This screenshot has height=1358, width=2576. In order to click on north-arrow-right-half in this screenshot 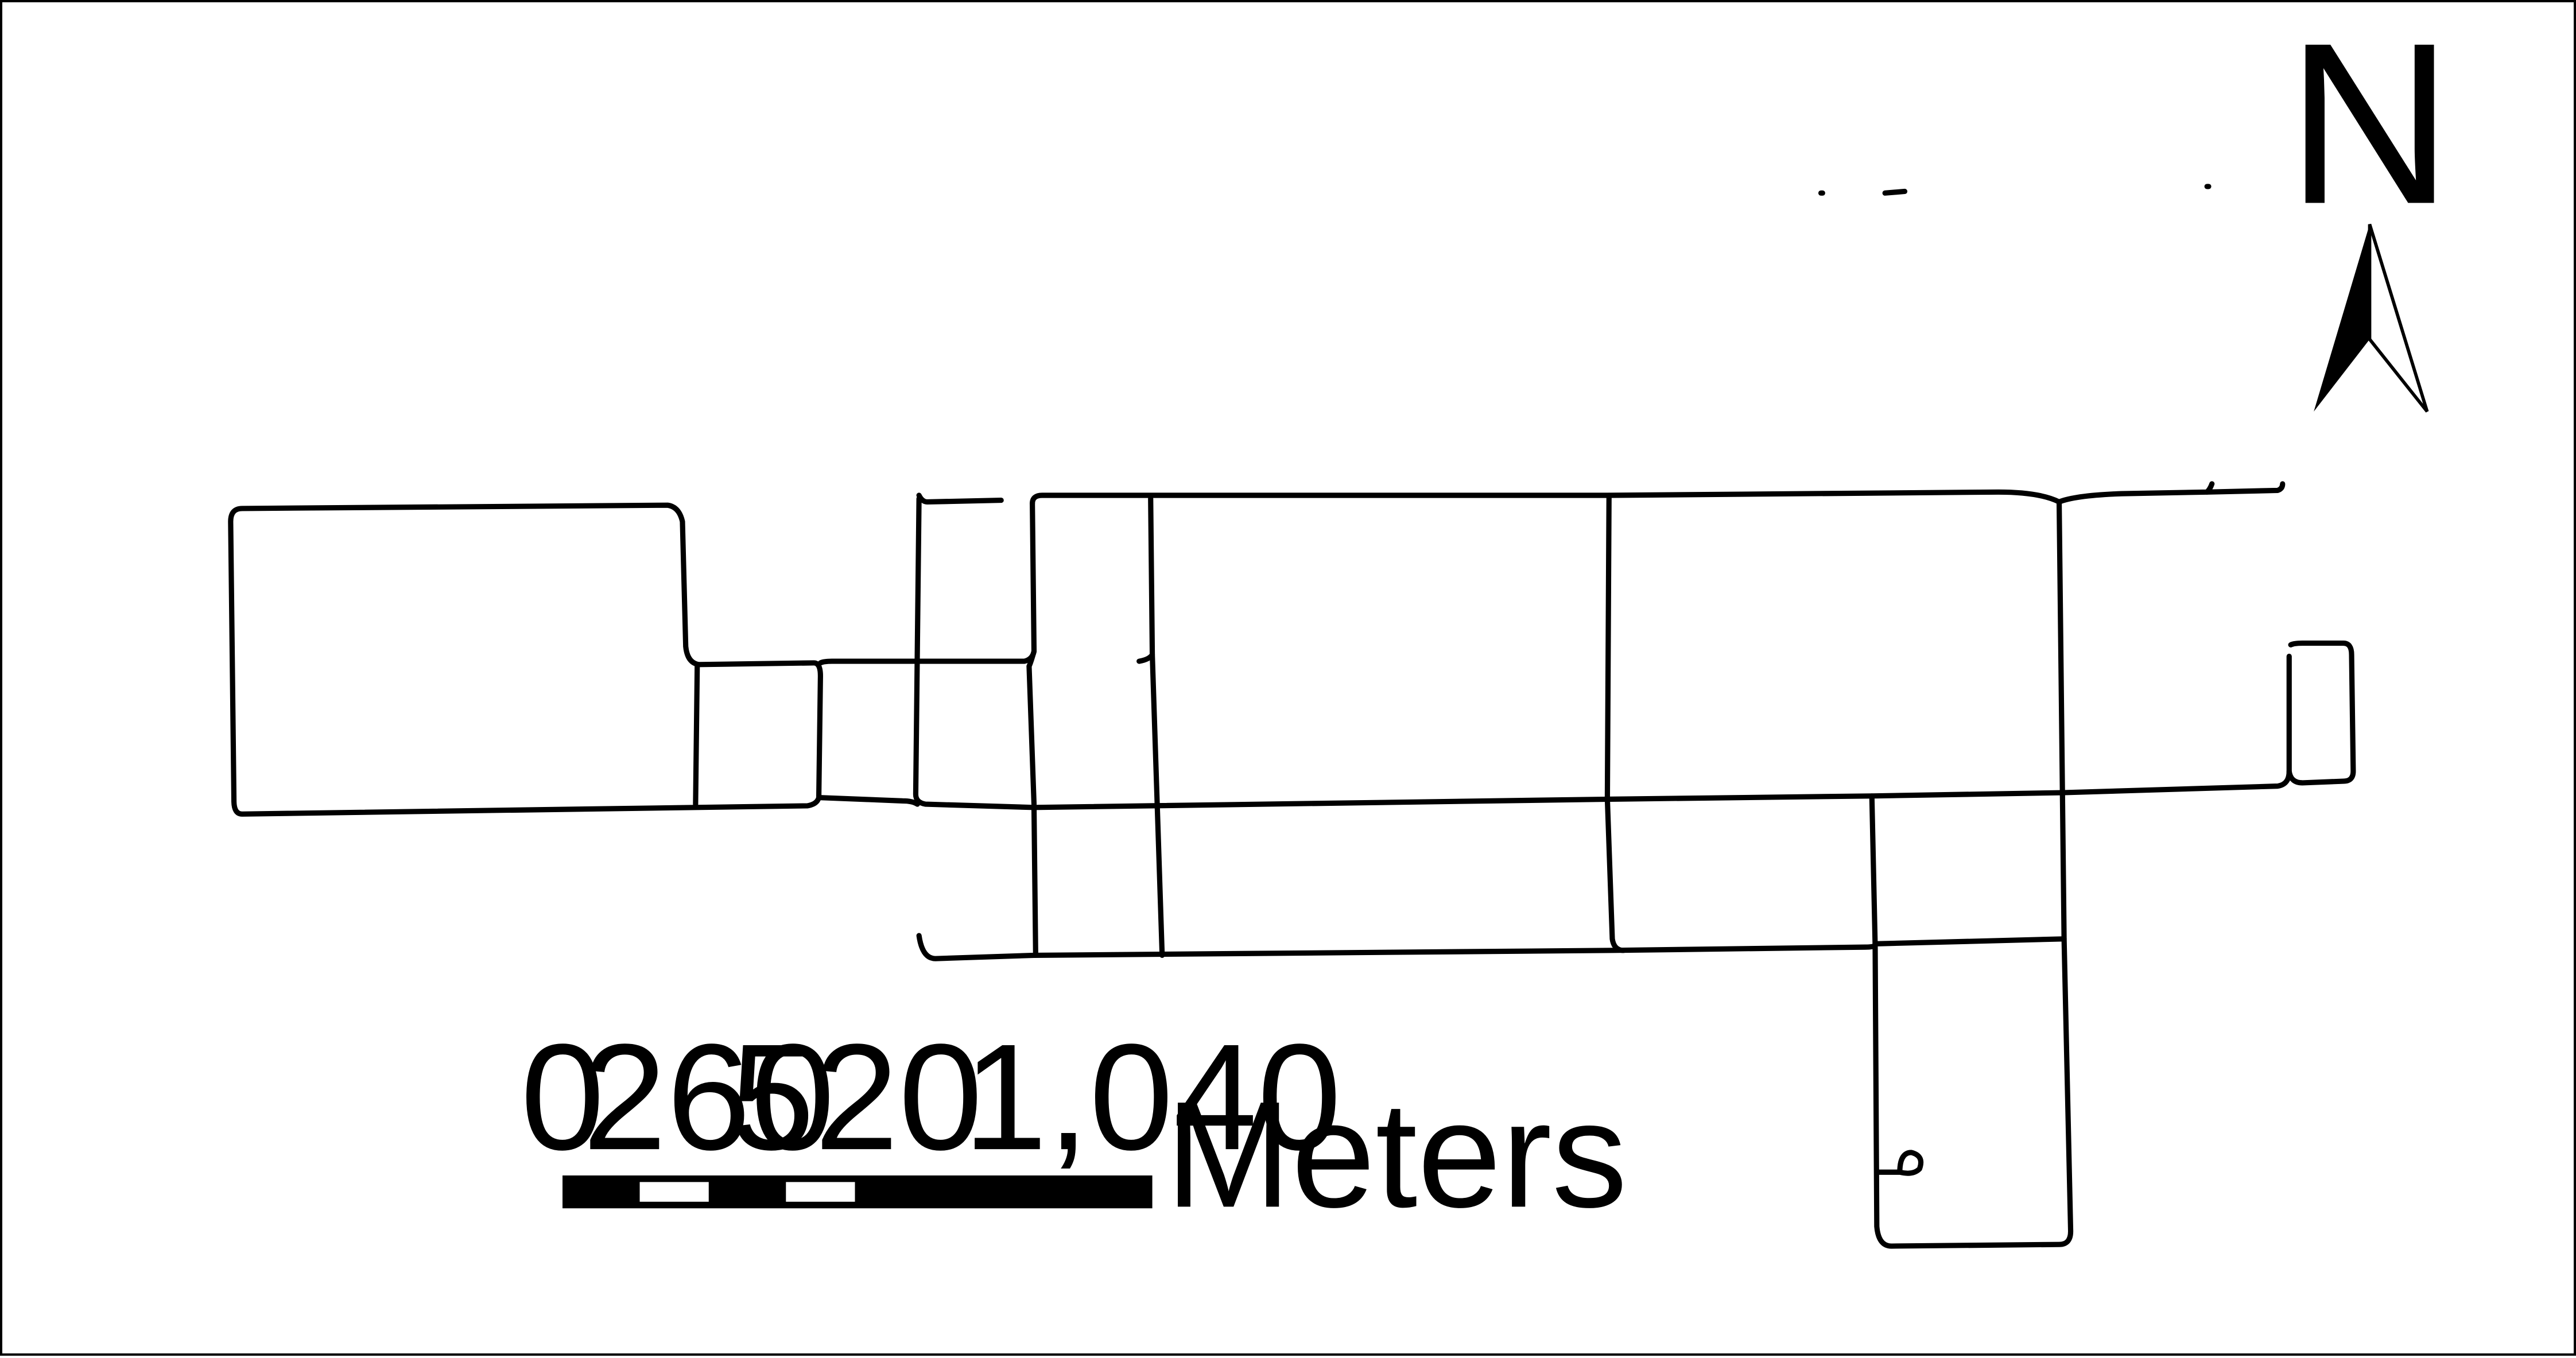, I will do `click(2398, 318)`.